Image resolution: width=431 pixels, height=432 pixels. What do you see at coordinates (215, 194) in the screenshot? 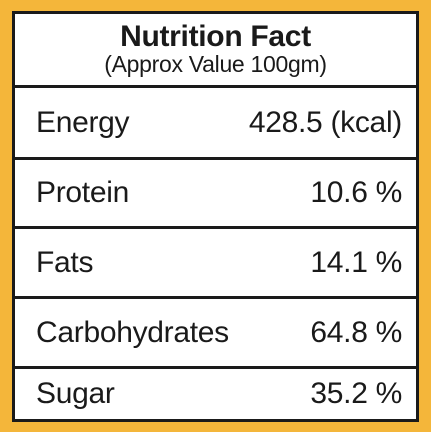
I see `table-row-protein: Protein 10.6 %` at bounding box center [215, 194].